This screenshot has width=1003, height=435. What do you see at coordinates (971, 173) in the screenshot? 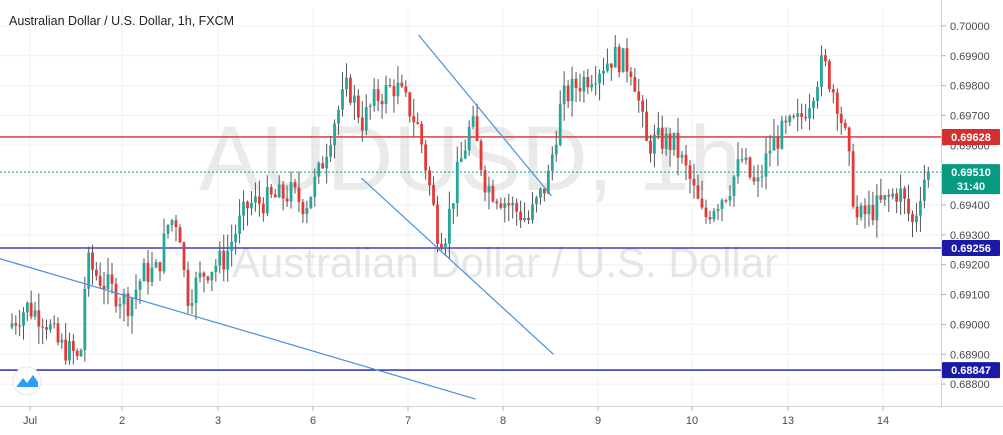
I see `current-price-label: 0.69510` at bounding box center [971, 173].